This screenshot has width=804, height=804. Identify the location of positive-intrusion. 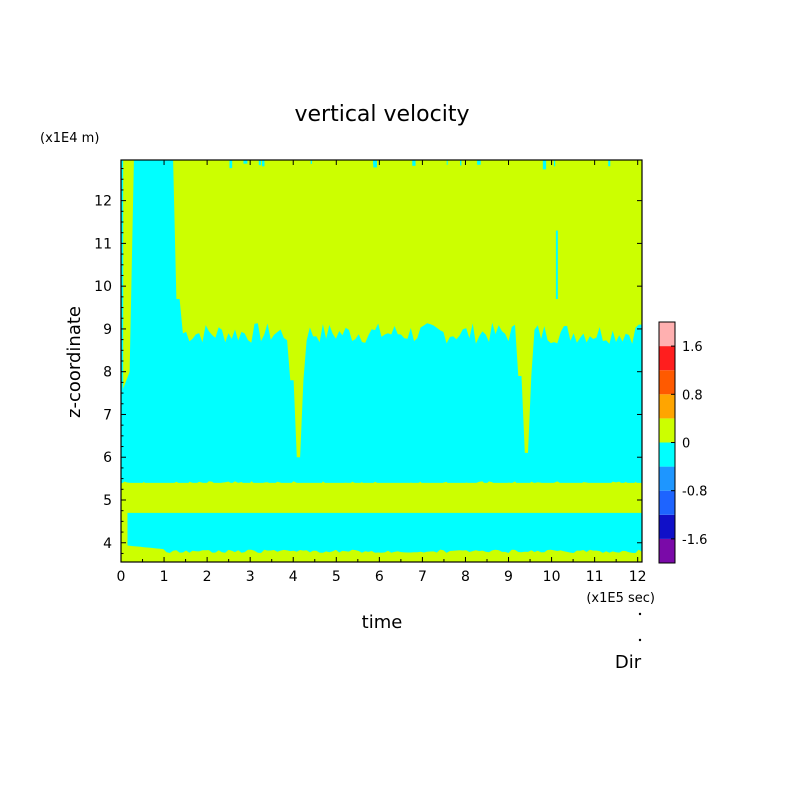
(128, 274).